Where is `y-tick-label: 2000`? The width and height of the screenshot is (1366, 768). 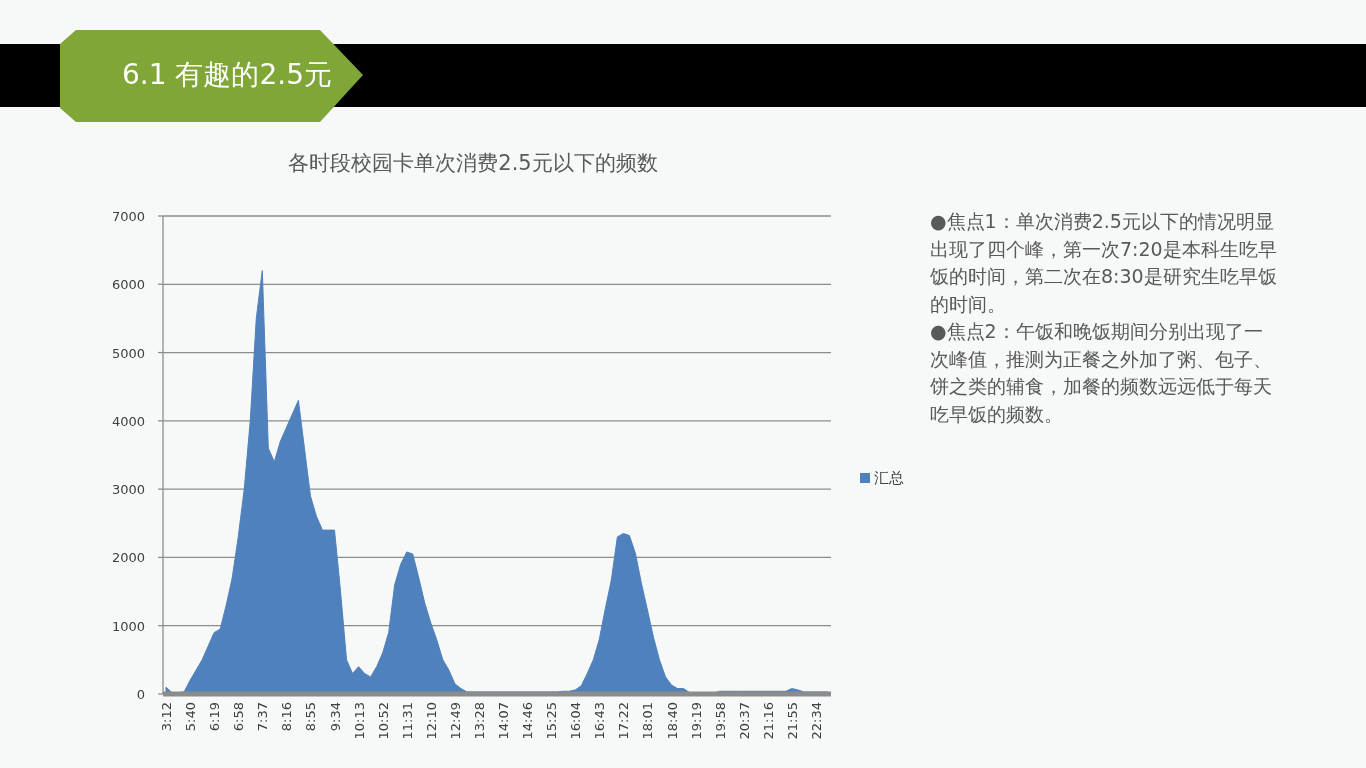 y-tick-label: 2000 is located at coordinates (128, 558).